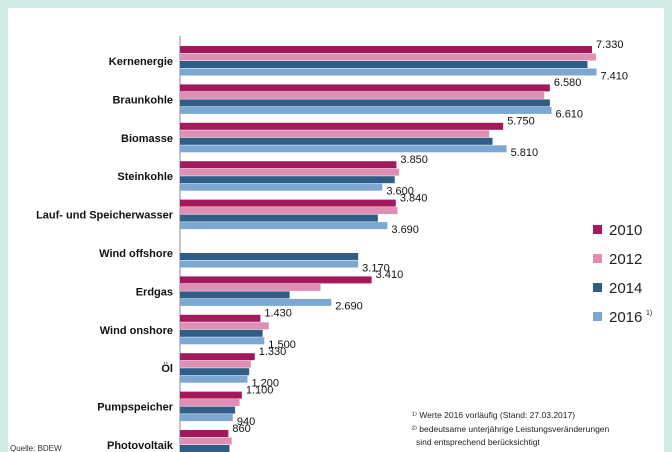  Describe the element at coordinates (622, 274) in the screenshot. I see `legend: 2010 2012 2014 2016 1)` at that location.